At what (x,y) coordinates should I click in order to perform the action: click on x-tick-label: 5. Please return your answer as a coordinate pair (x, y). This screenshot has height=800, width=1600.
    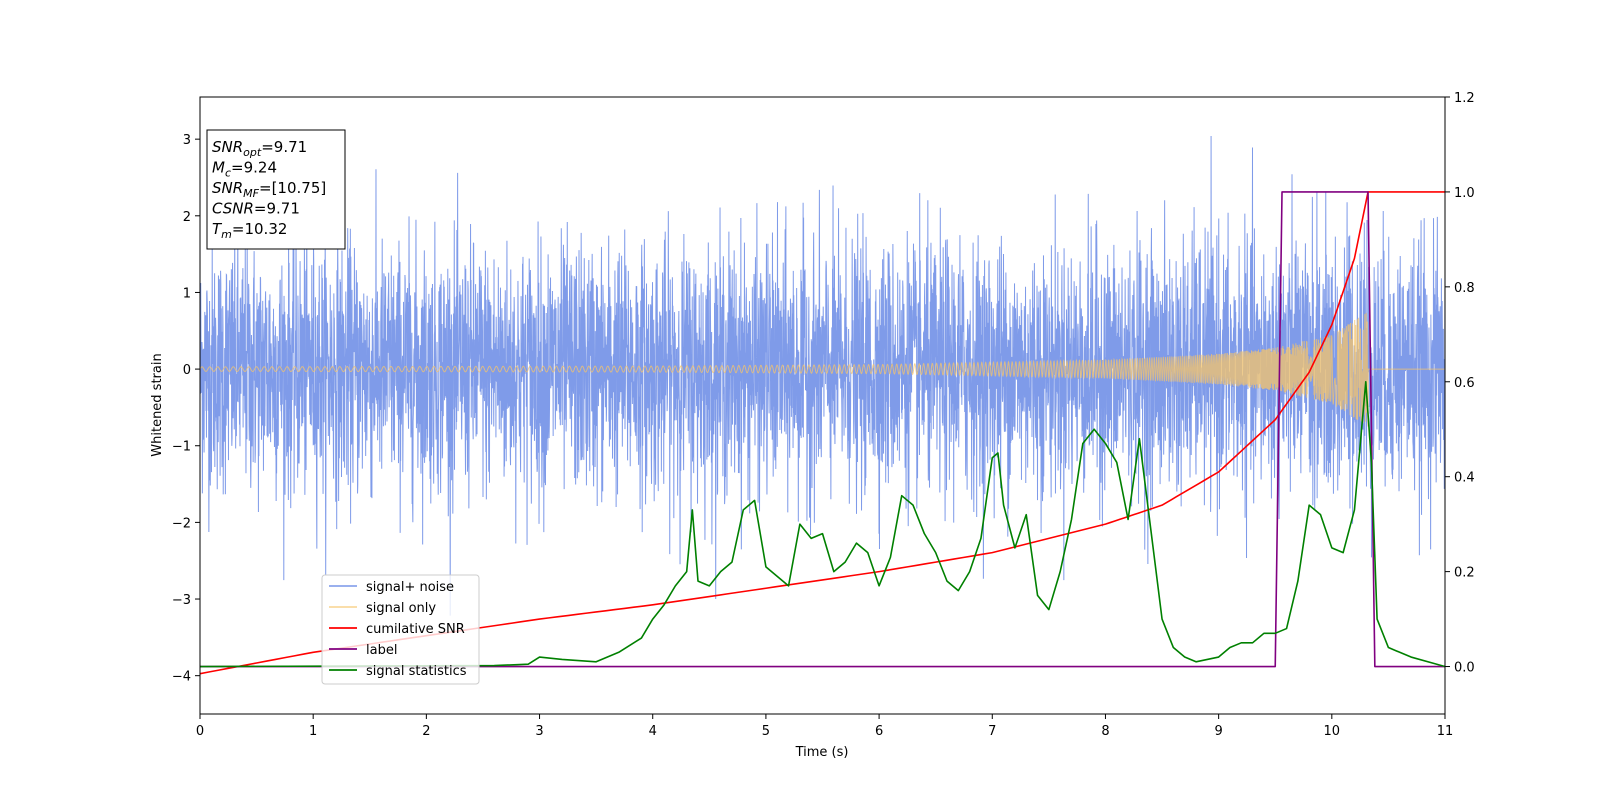
    Looking at the image, I should click on (766, 731).